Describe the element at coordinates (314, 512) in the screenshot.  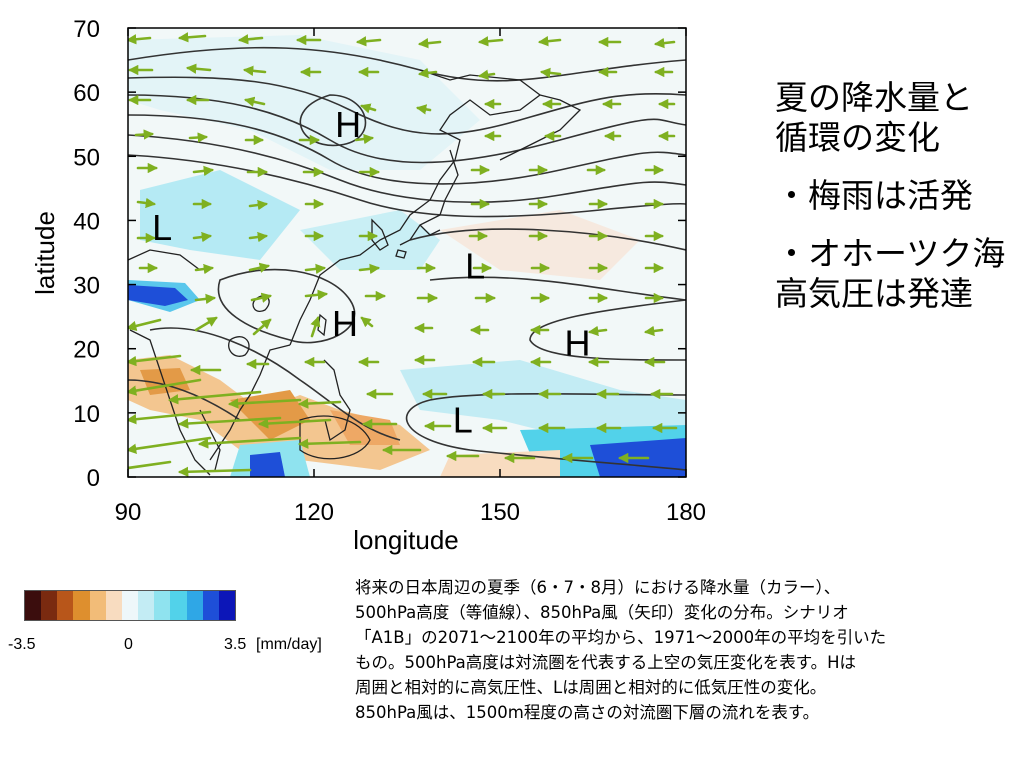
I see `x-tick-label: 120` at that location.